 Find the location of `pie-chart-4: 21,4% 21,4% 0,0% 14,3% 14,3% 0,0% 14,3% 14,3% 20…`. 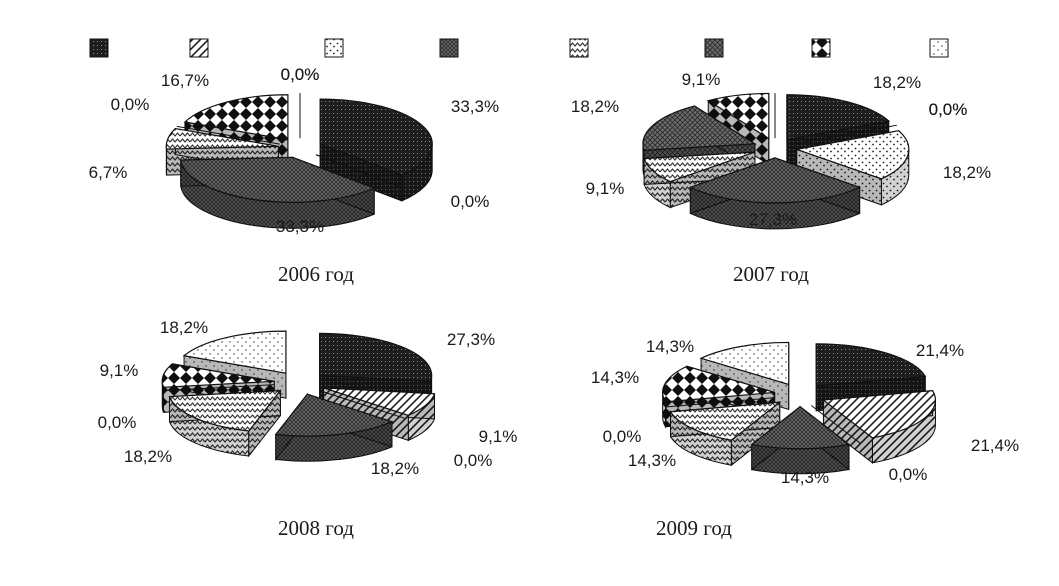

pie-chart-4: 21,4% 21,4% 0,0% 14,3% 14,3% 0,0% 14,3% 14,3% 20… is located at coordinates (805, 438).